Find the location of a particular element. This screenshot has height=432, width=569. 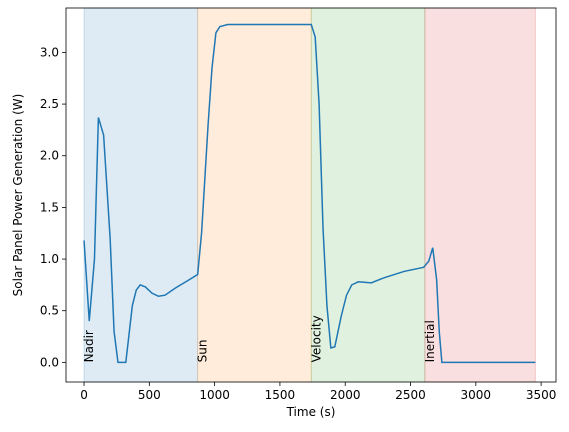

y-tick-label: 1.0 is located at coordinates (49, 259).